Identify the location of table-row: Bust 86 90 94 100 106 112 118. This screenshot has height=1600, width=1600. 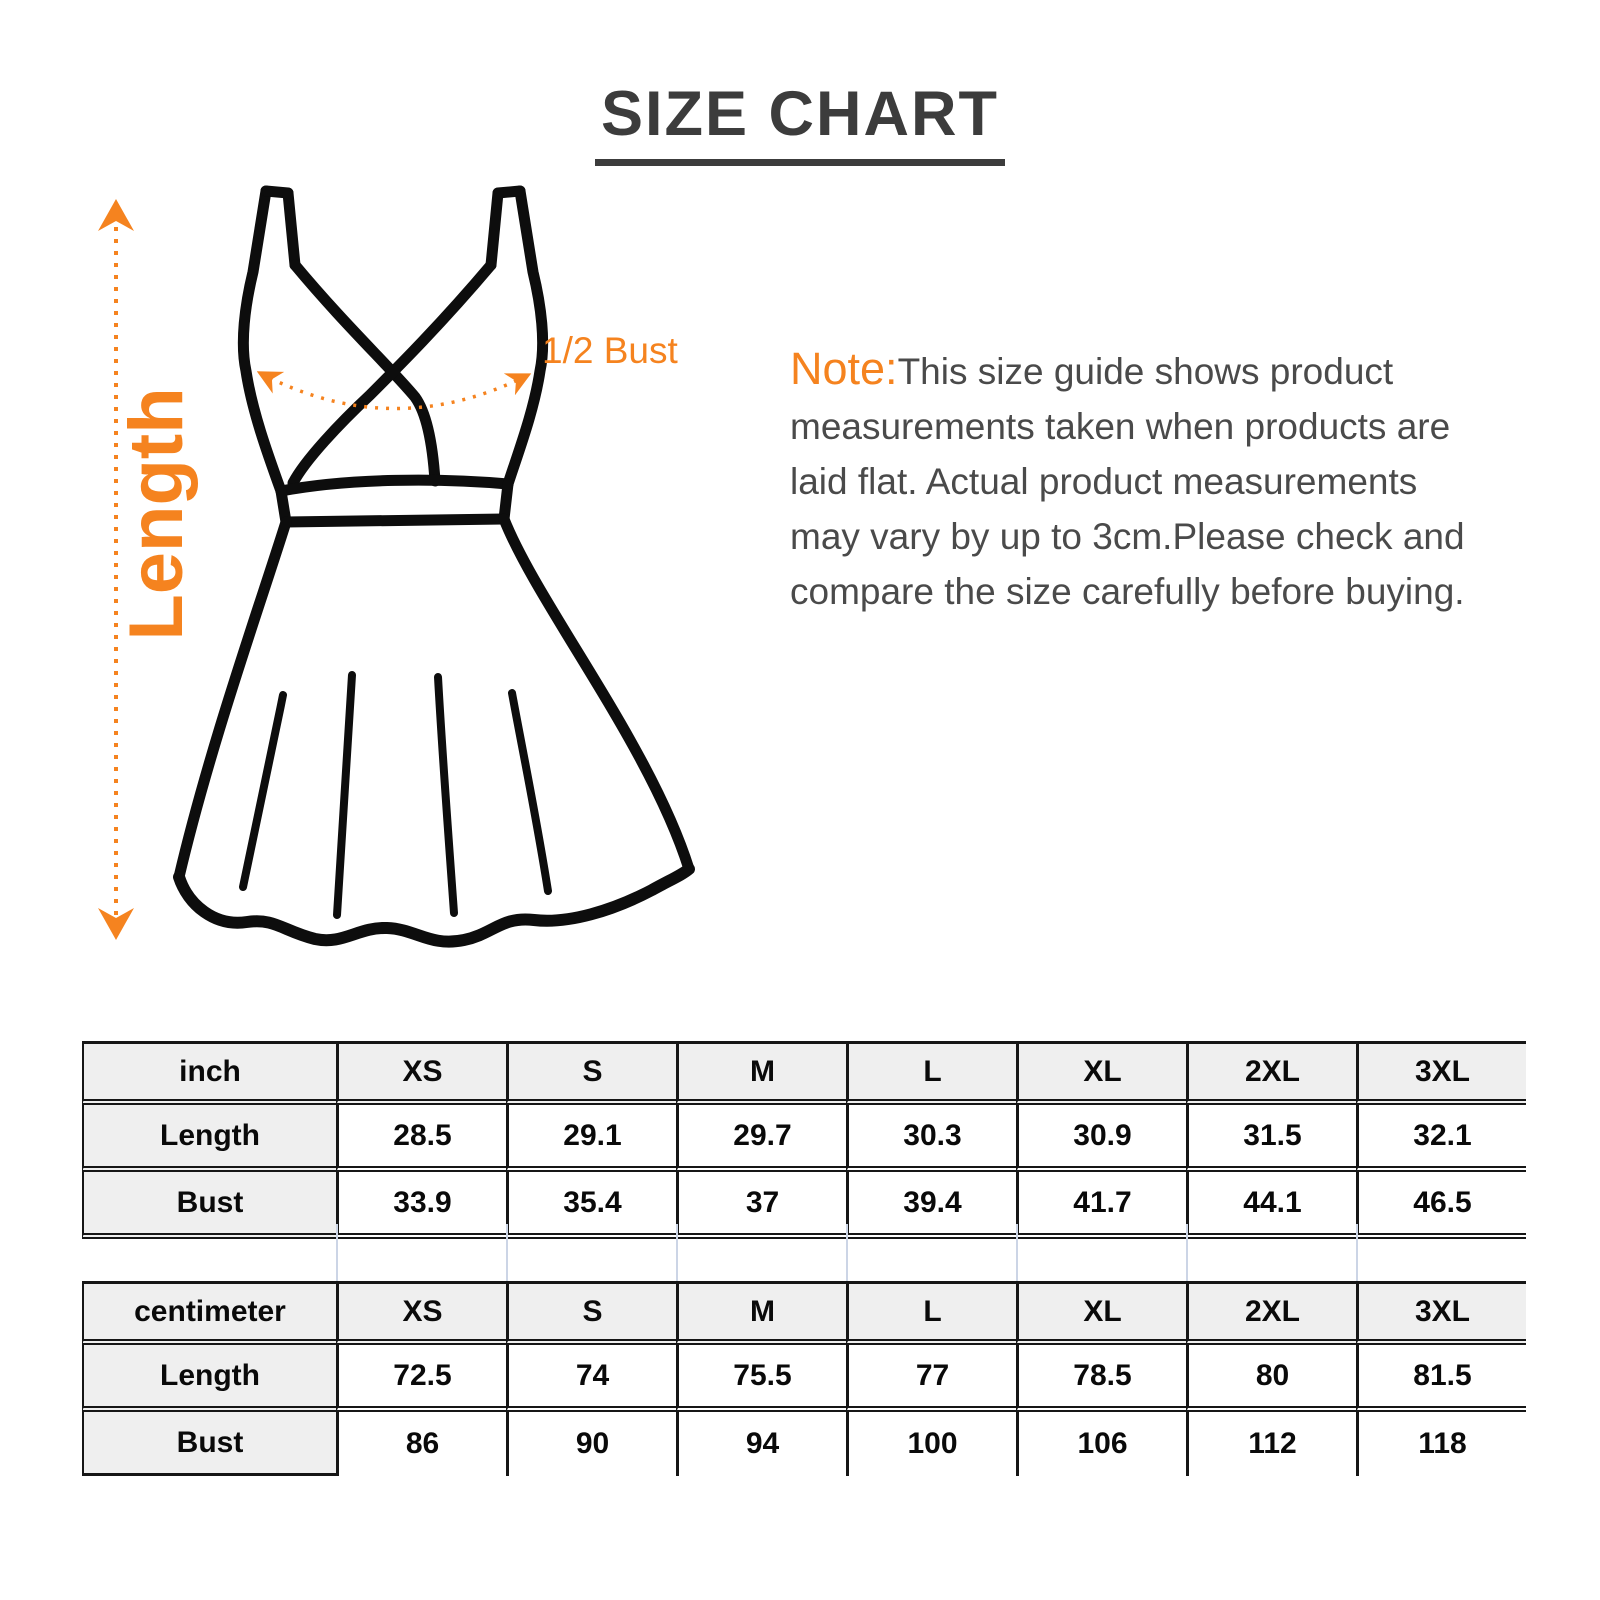
(804, 1444).